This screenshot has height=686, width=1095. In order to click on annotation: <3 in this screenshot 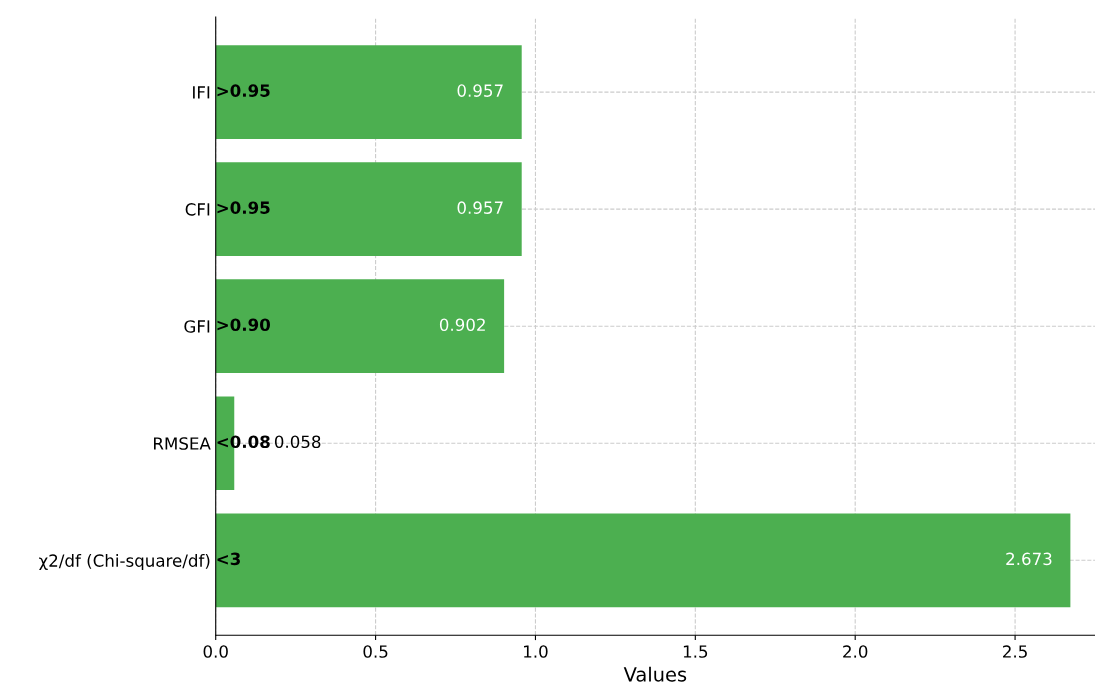, I will do `click(228, 559)`.